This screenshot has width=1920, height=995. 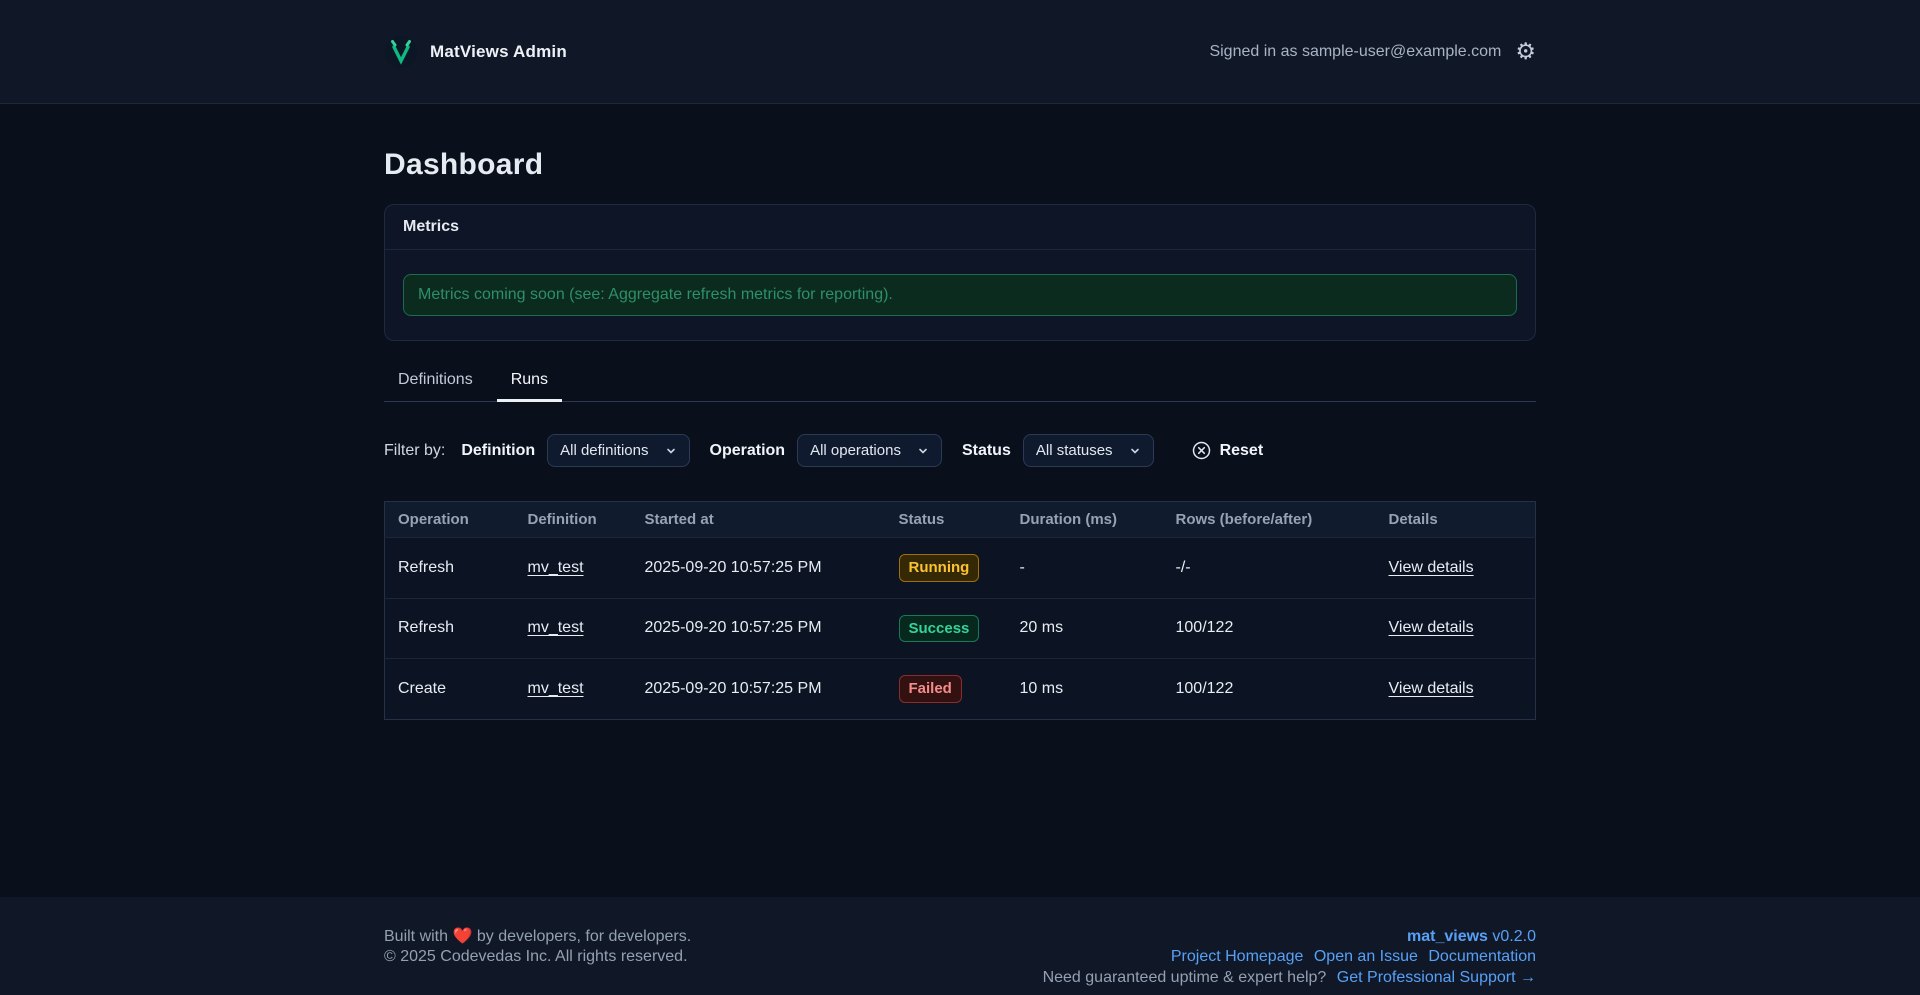 What do you see at coordinates (584, 936) in the screenshot?
I see `built-with-suffix: by developers, for developers.` at bounding box center [584, 936].